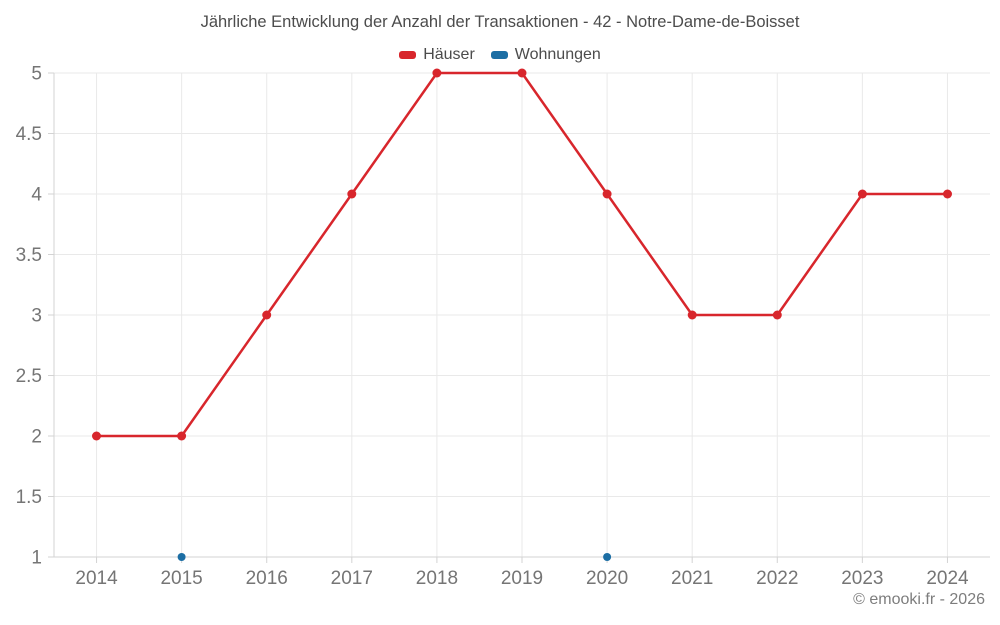 The image size is (1000, 625). Describe the element at coordinates (862, 578) in the screenshot. I see `x-tick-label-2023: 2023` at that location.